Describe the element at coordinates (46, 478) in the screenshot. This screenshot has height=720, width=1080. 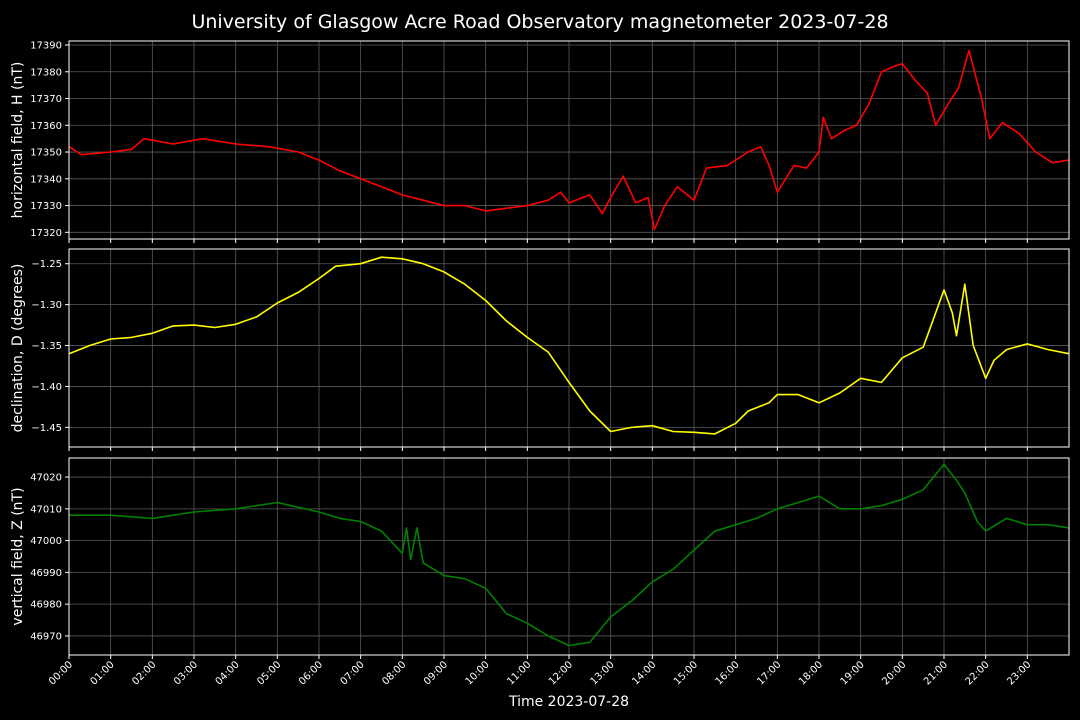
I see `y-tick-label: 47020` at that location.